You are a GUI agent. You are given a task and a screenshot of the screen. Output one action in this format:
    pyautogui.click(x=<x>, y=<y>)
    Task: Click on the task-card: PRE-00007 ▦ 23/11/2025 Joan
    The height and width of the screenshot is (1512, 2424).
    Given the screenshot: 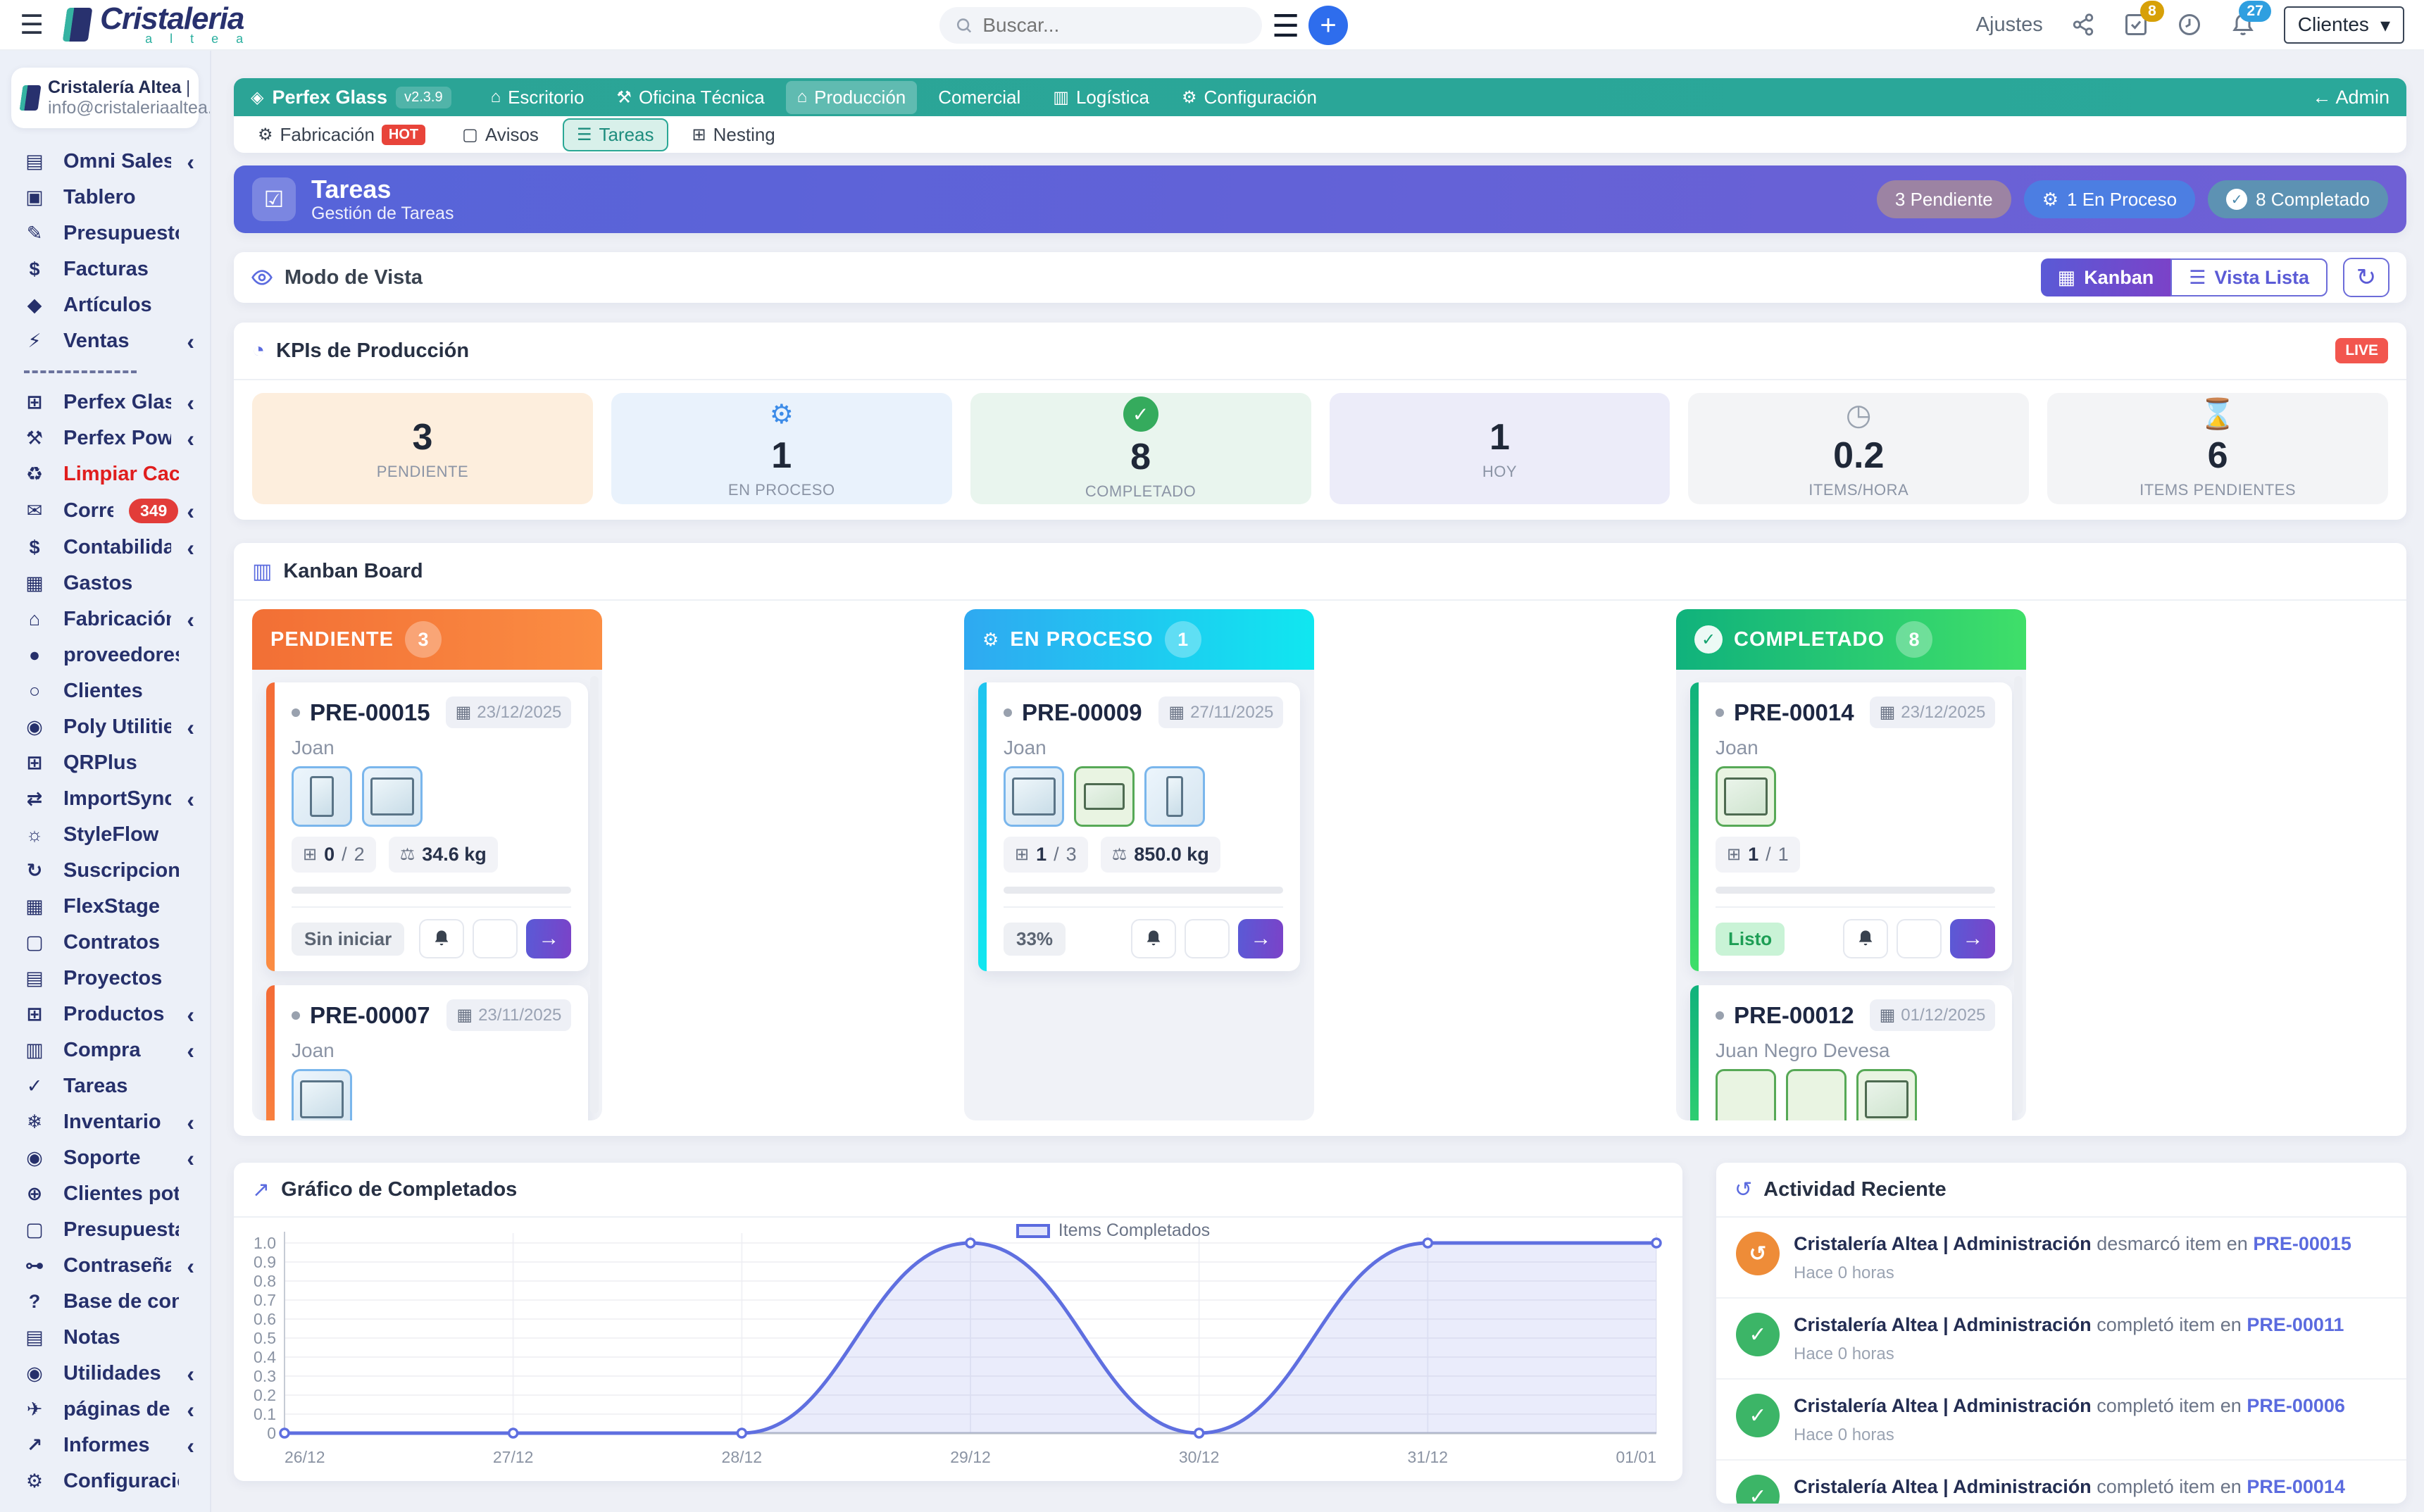 What is the action you would take?
    pyautogui.click(x=427, y=1052)
    